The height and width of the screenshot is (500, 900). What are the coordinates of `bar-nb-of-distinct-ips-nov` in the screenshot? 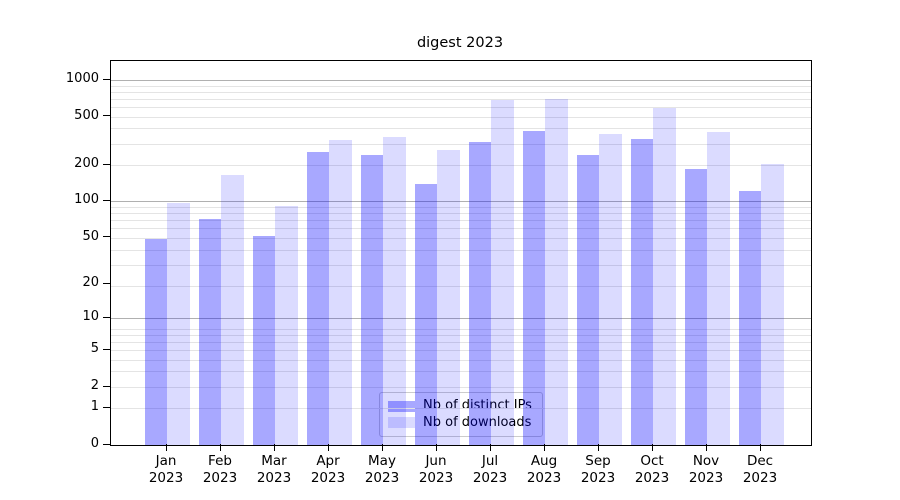 It's located at (695, 307).